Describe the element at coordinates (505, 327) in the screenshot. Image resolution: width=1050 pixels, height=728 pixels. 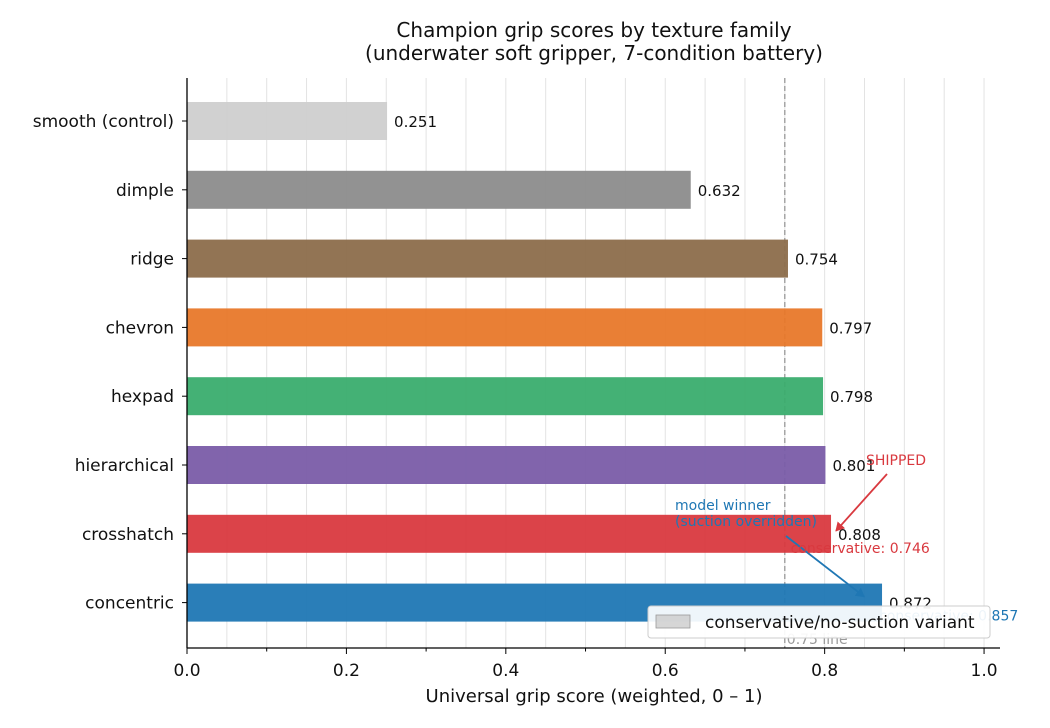
I see `bar-chevron` at that location.